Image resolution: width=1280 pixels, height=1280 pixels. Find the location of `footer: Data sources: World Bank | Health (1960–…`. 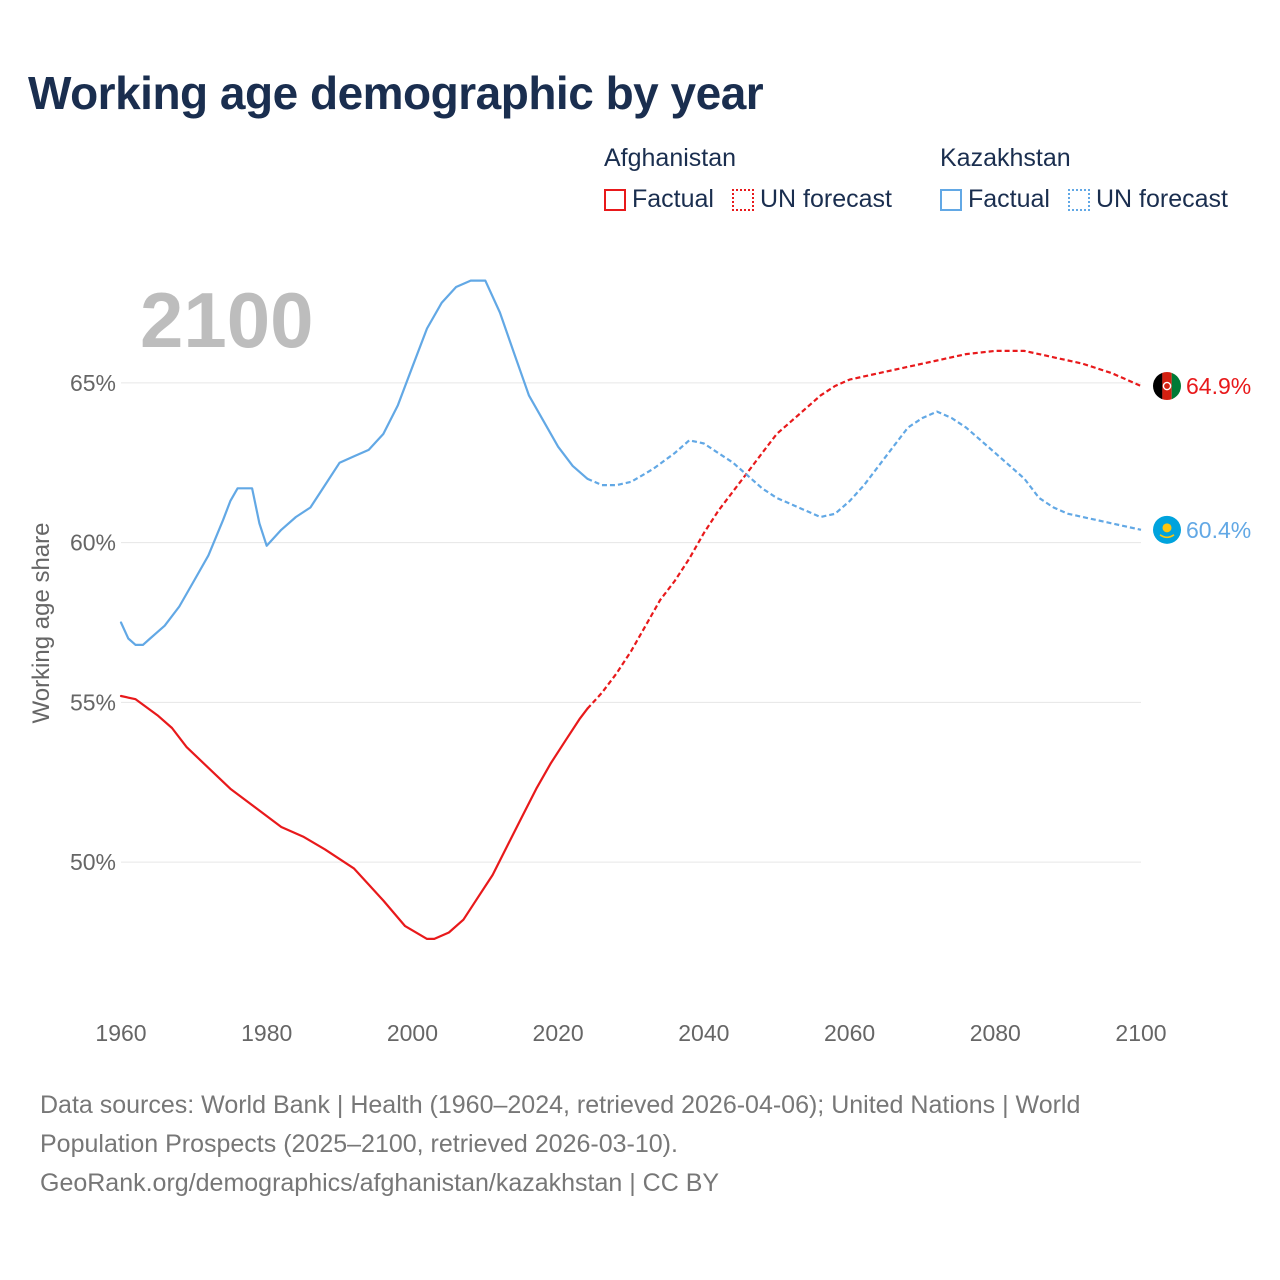

footer: Data sources: World Bank | Health (1960–… is located at coordinates (640, 1144).